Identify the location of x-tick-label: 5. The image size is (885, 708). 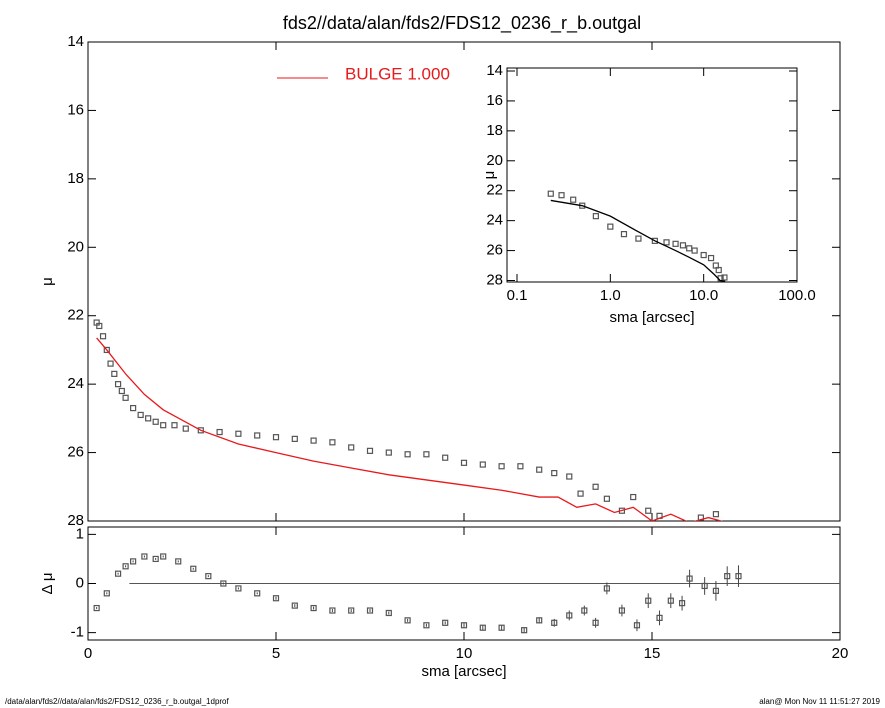
(276, 653).